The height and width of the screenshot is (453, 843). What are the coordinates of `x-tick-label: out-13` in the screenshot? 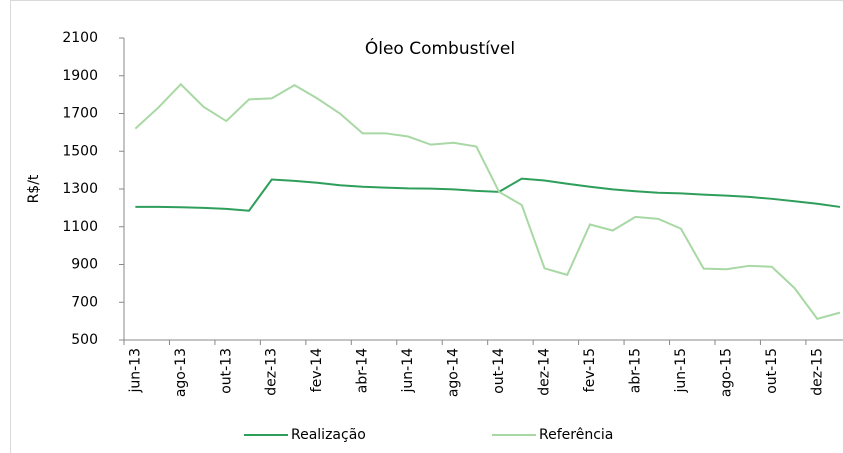 It's located at (226, 371).